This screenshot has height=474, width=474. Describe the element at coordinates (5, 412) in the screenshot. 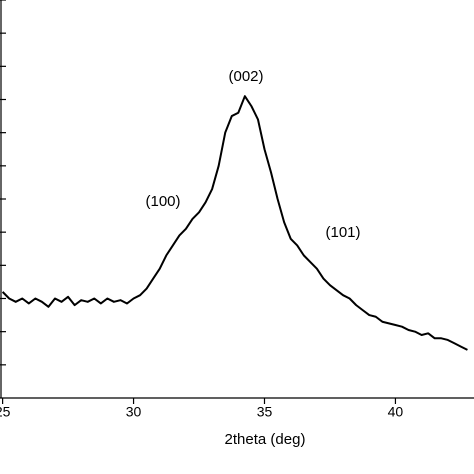

I see `x-tick-label: 25` at that location.